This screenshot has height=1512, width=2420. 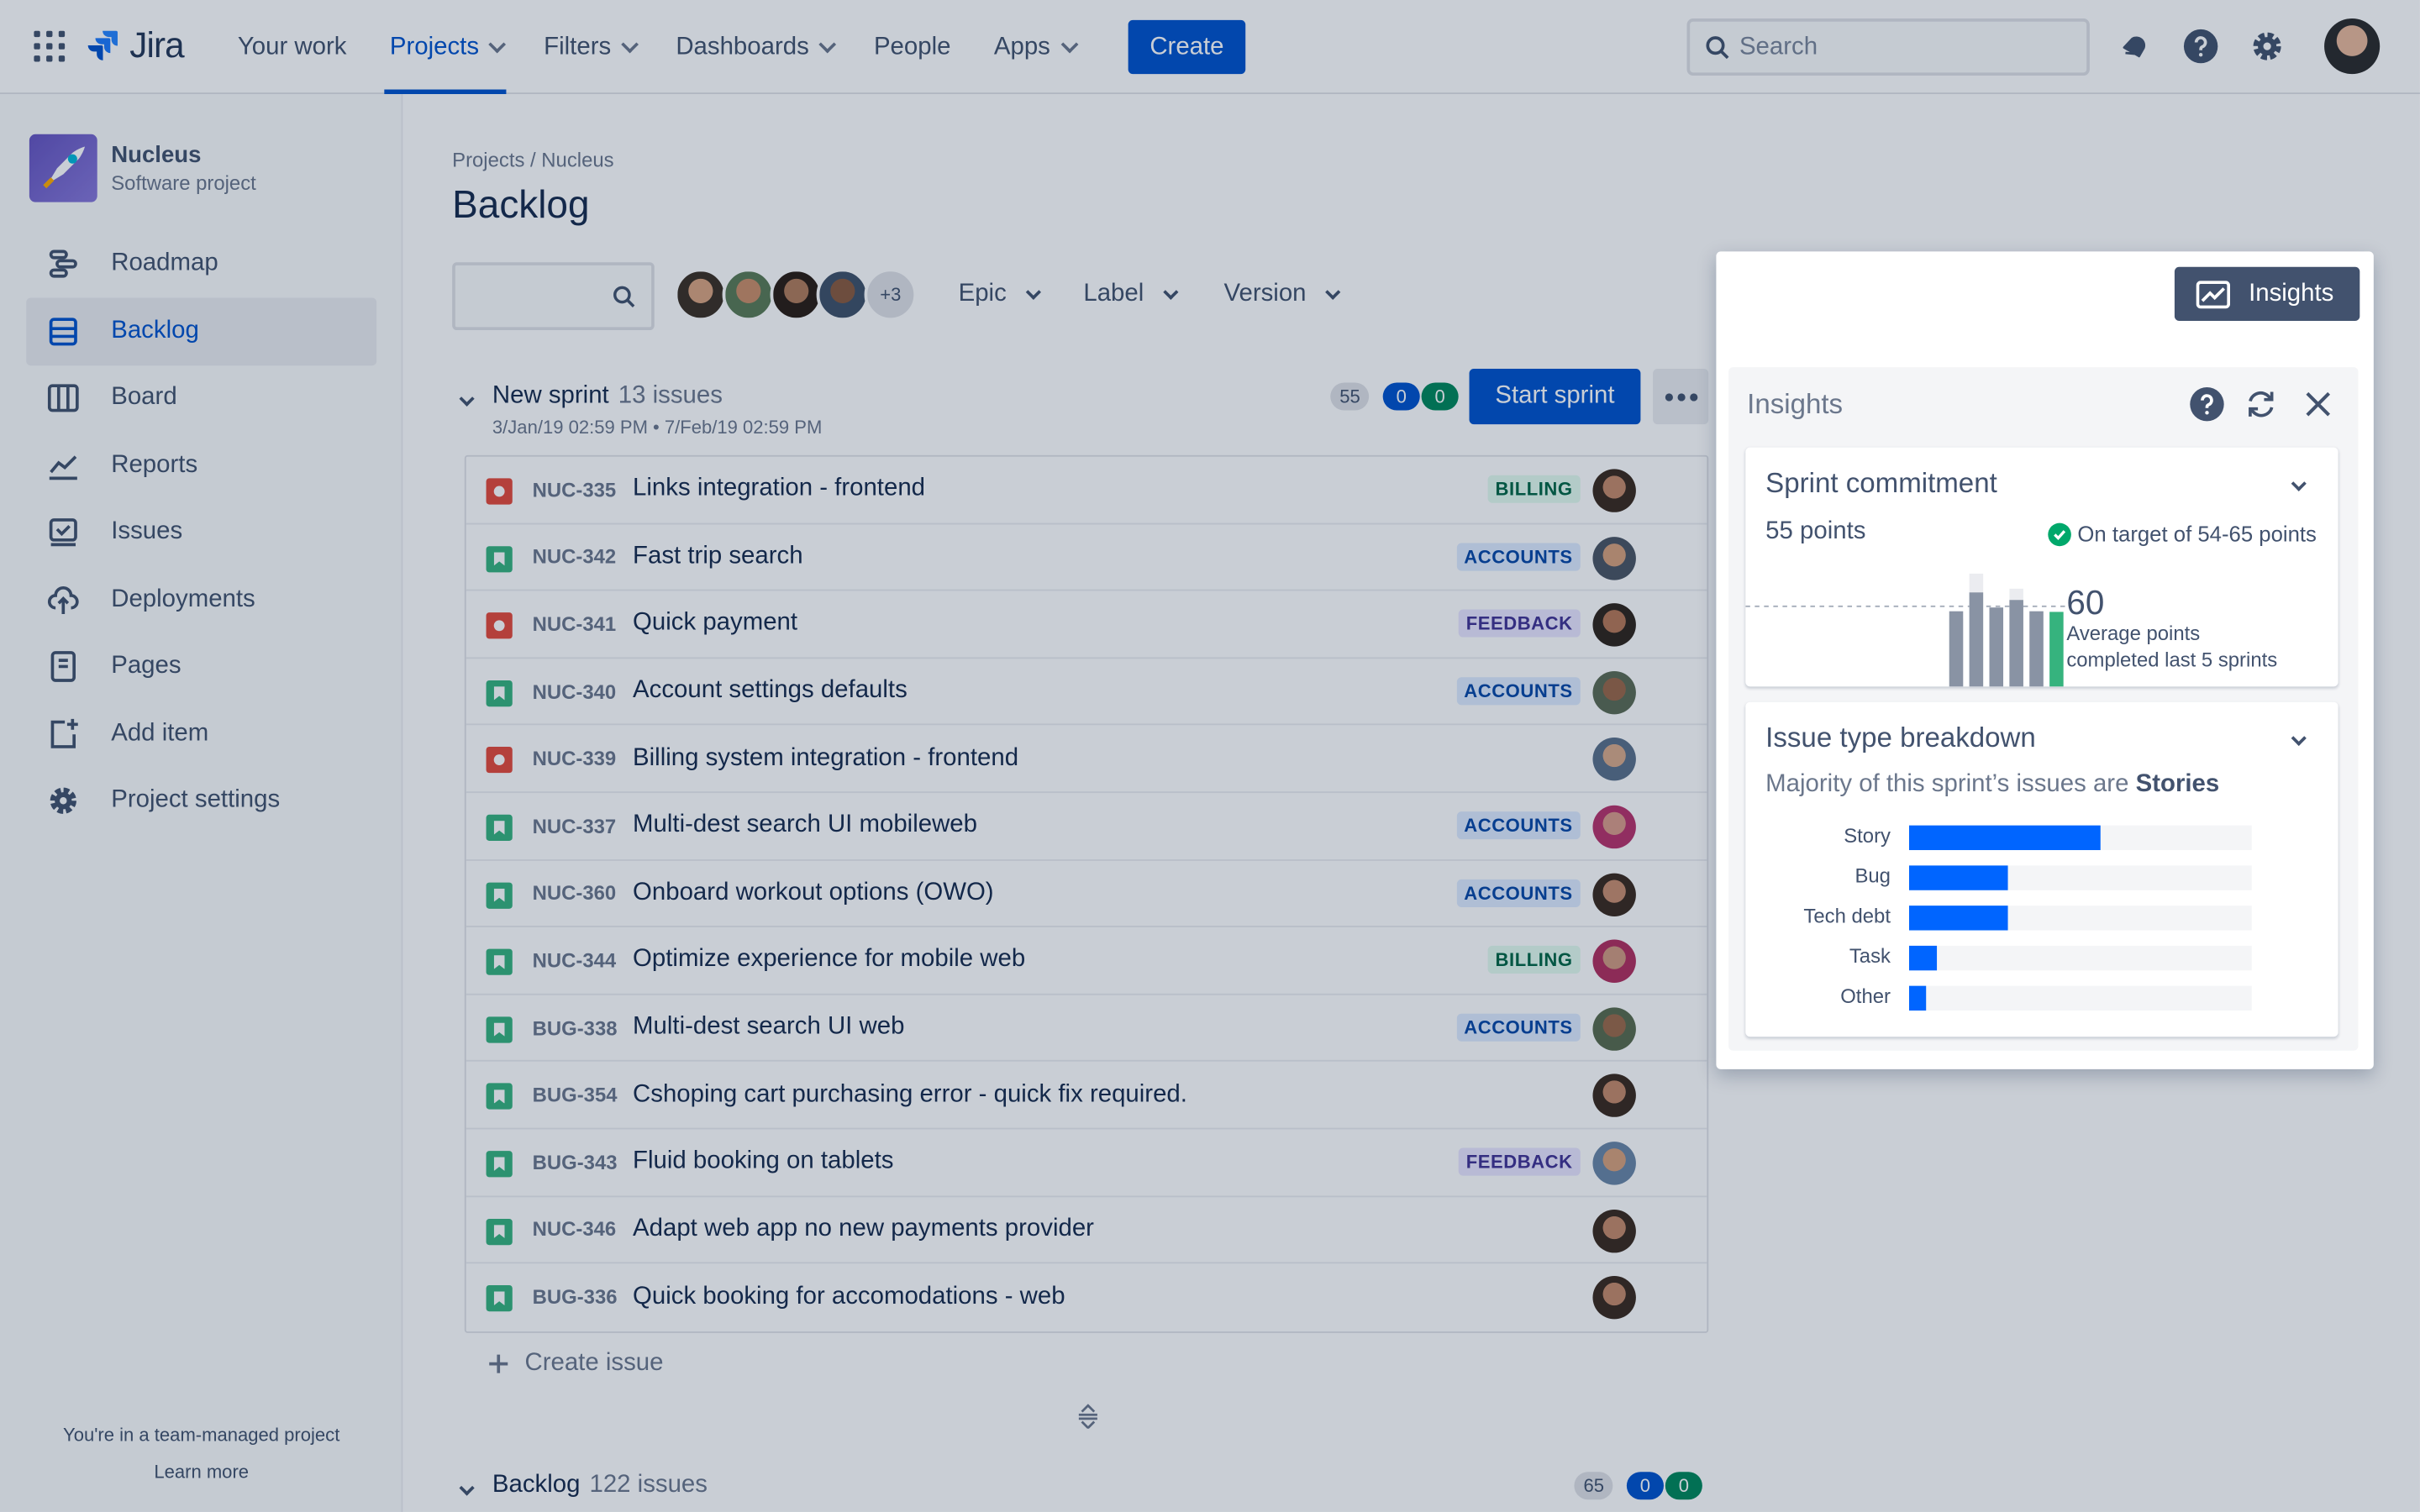 I want to click on notifications-icon, so click(x=2134, y=46).